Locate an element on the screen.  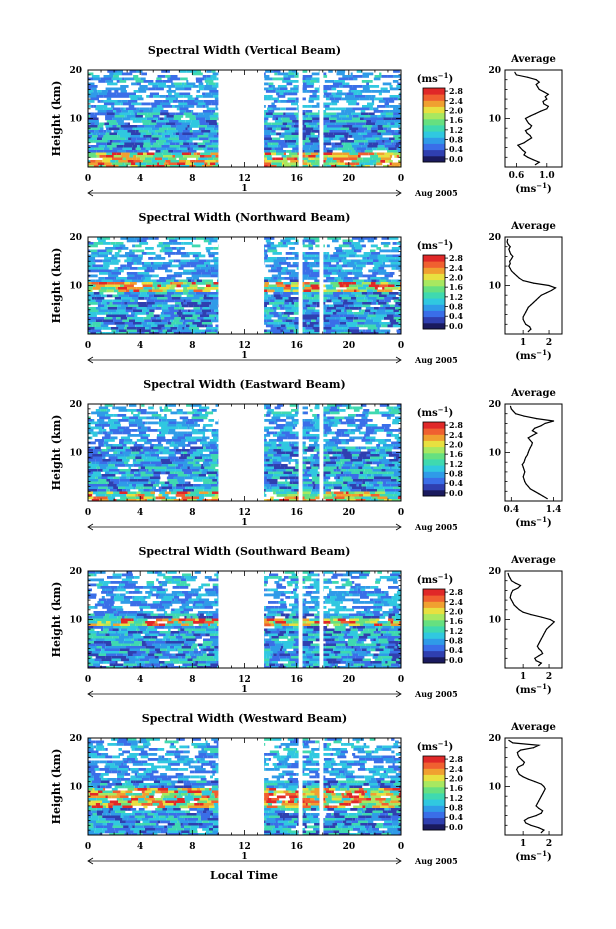
colorbar-frame is located at coordinates (434, 125).